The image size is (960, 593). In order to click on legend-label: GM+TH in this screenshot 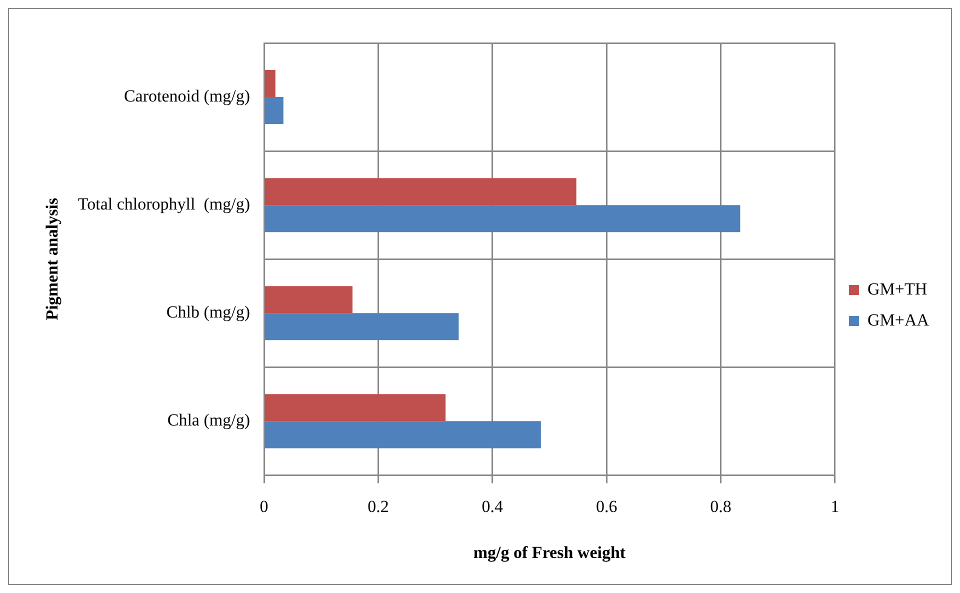, I will do `click(897, 288)`.